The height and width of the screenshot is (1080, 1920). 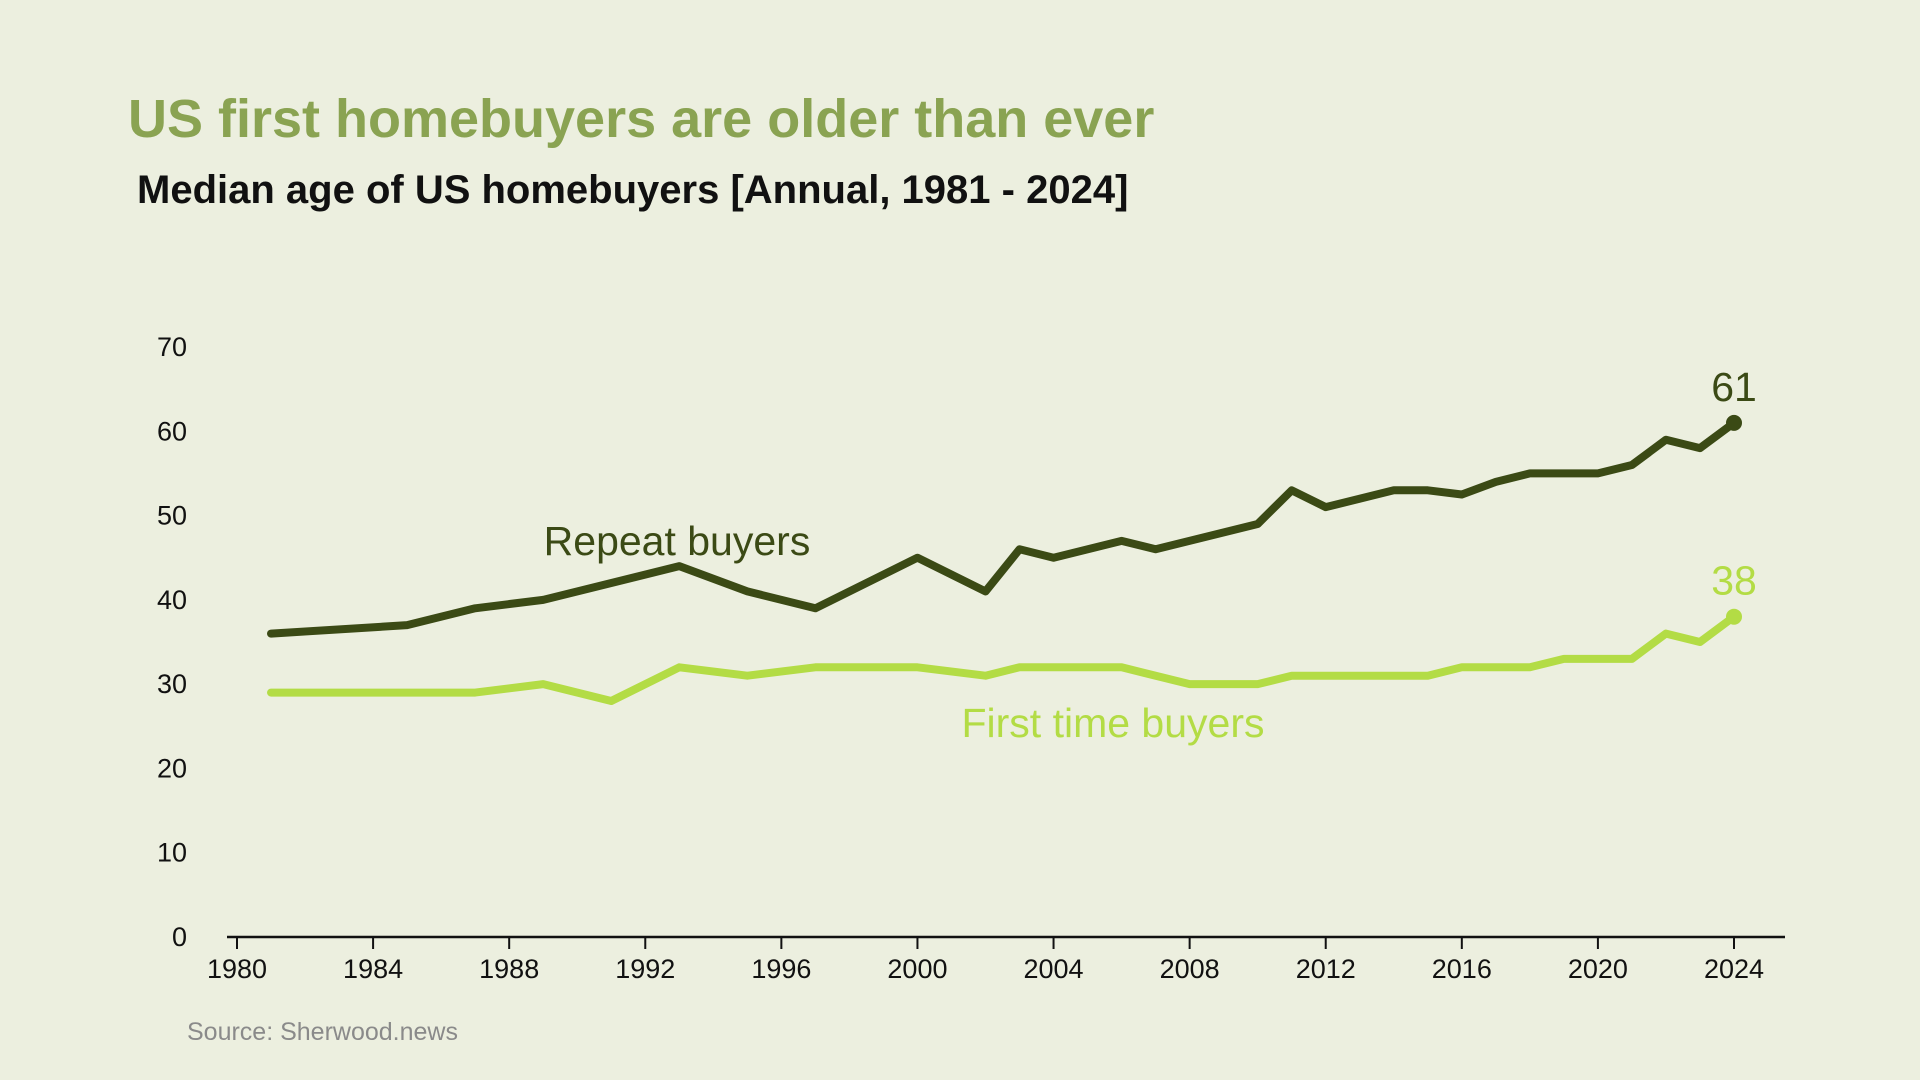 What do you see at coordinates (1326, 969) in the screenshot?
I see `x-tick-label: 2012` at bounding box center [1326, 969].